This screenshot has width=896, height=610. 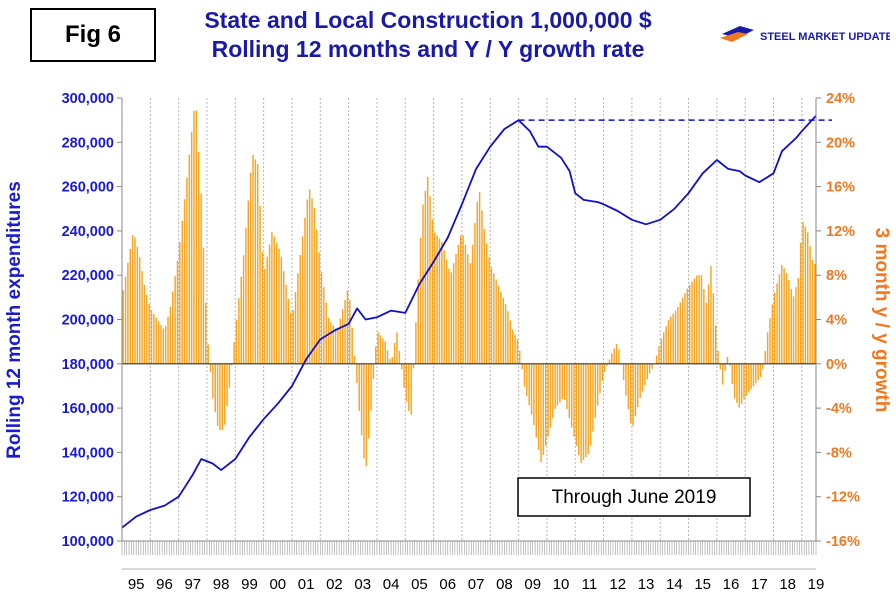 What do you see at coordinates (646, 584) in the screenshot?
I see `x-tick-label: 13` at bounding box center [646, 584].